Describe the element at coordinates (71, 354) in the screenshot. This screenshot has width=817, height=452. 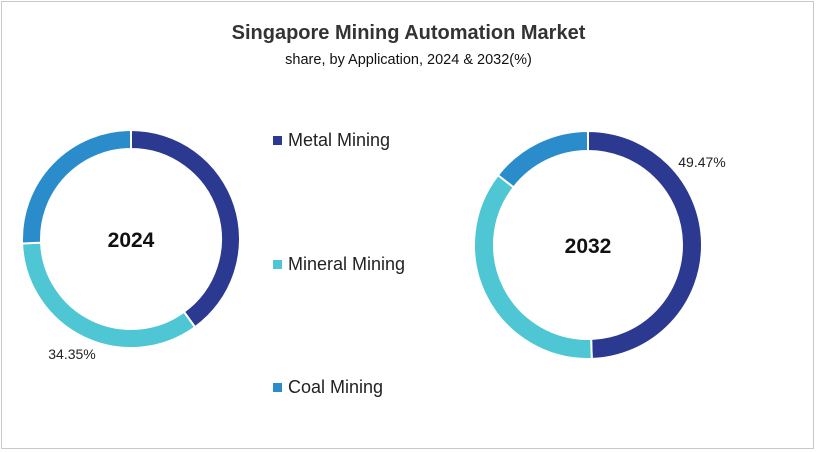
I see `data-label-2024-mineral-mining: 34.35%` at that location.